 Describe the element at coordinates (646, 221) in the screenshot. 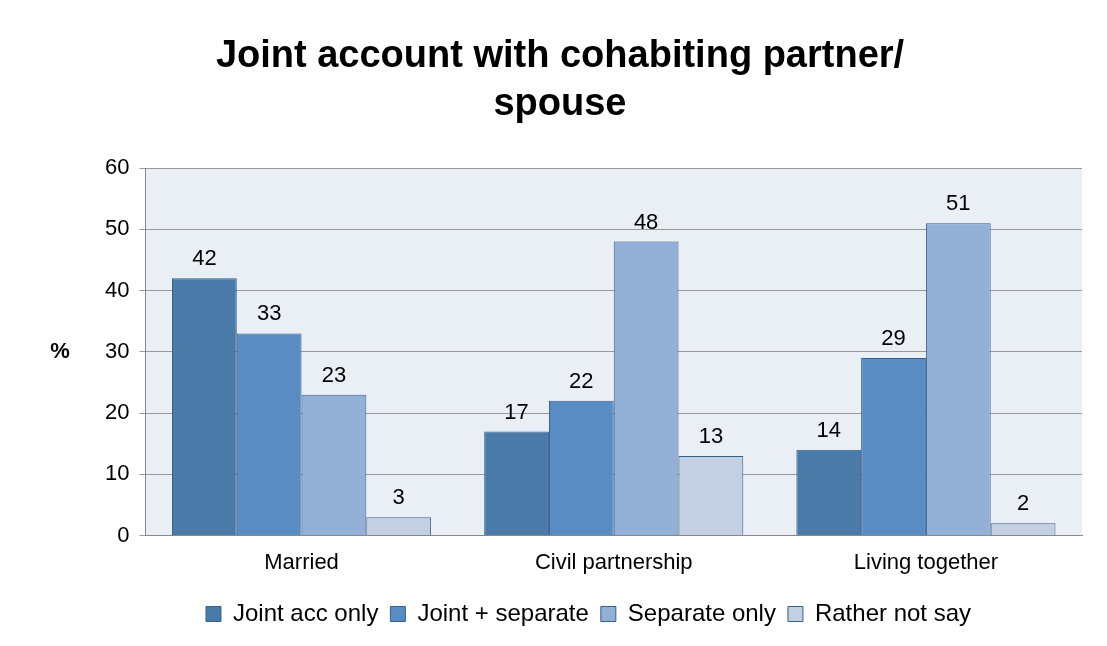

I see `data-label: 48` at that location.